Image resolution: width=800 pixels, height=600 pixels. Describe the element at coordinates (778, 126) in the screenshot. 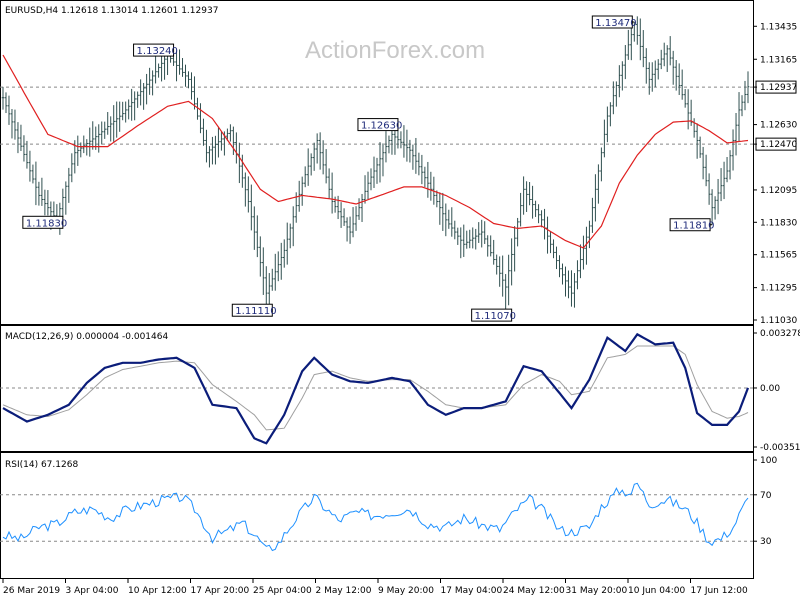

I see `price-tick-label: 1.12630` at that location.